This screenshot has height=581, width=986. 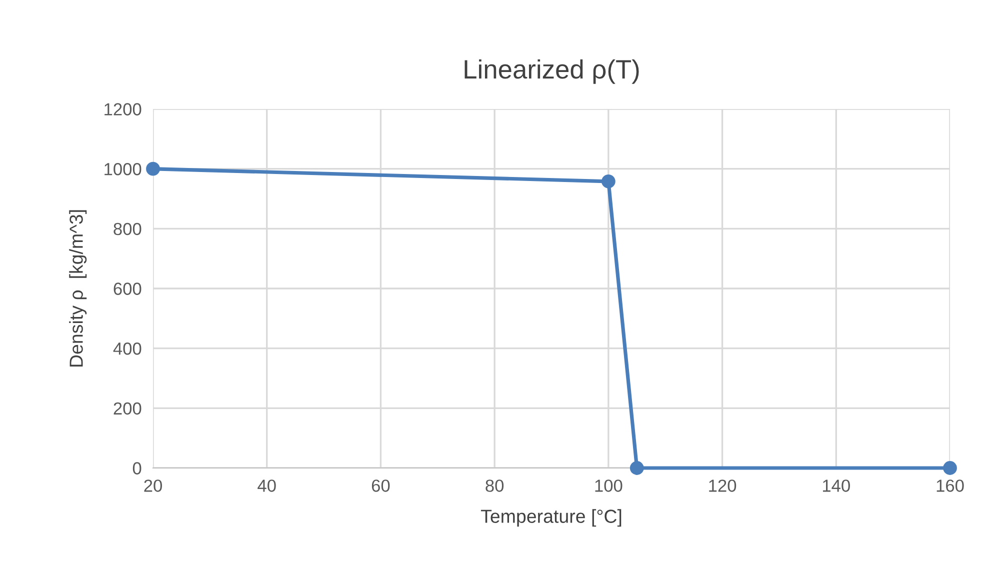 I want to click on x-axis-title: Temperature [°C], so click(x=551, y=518).